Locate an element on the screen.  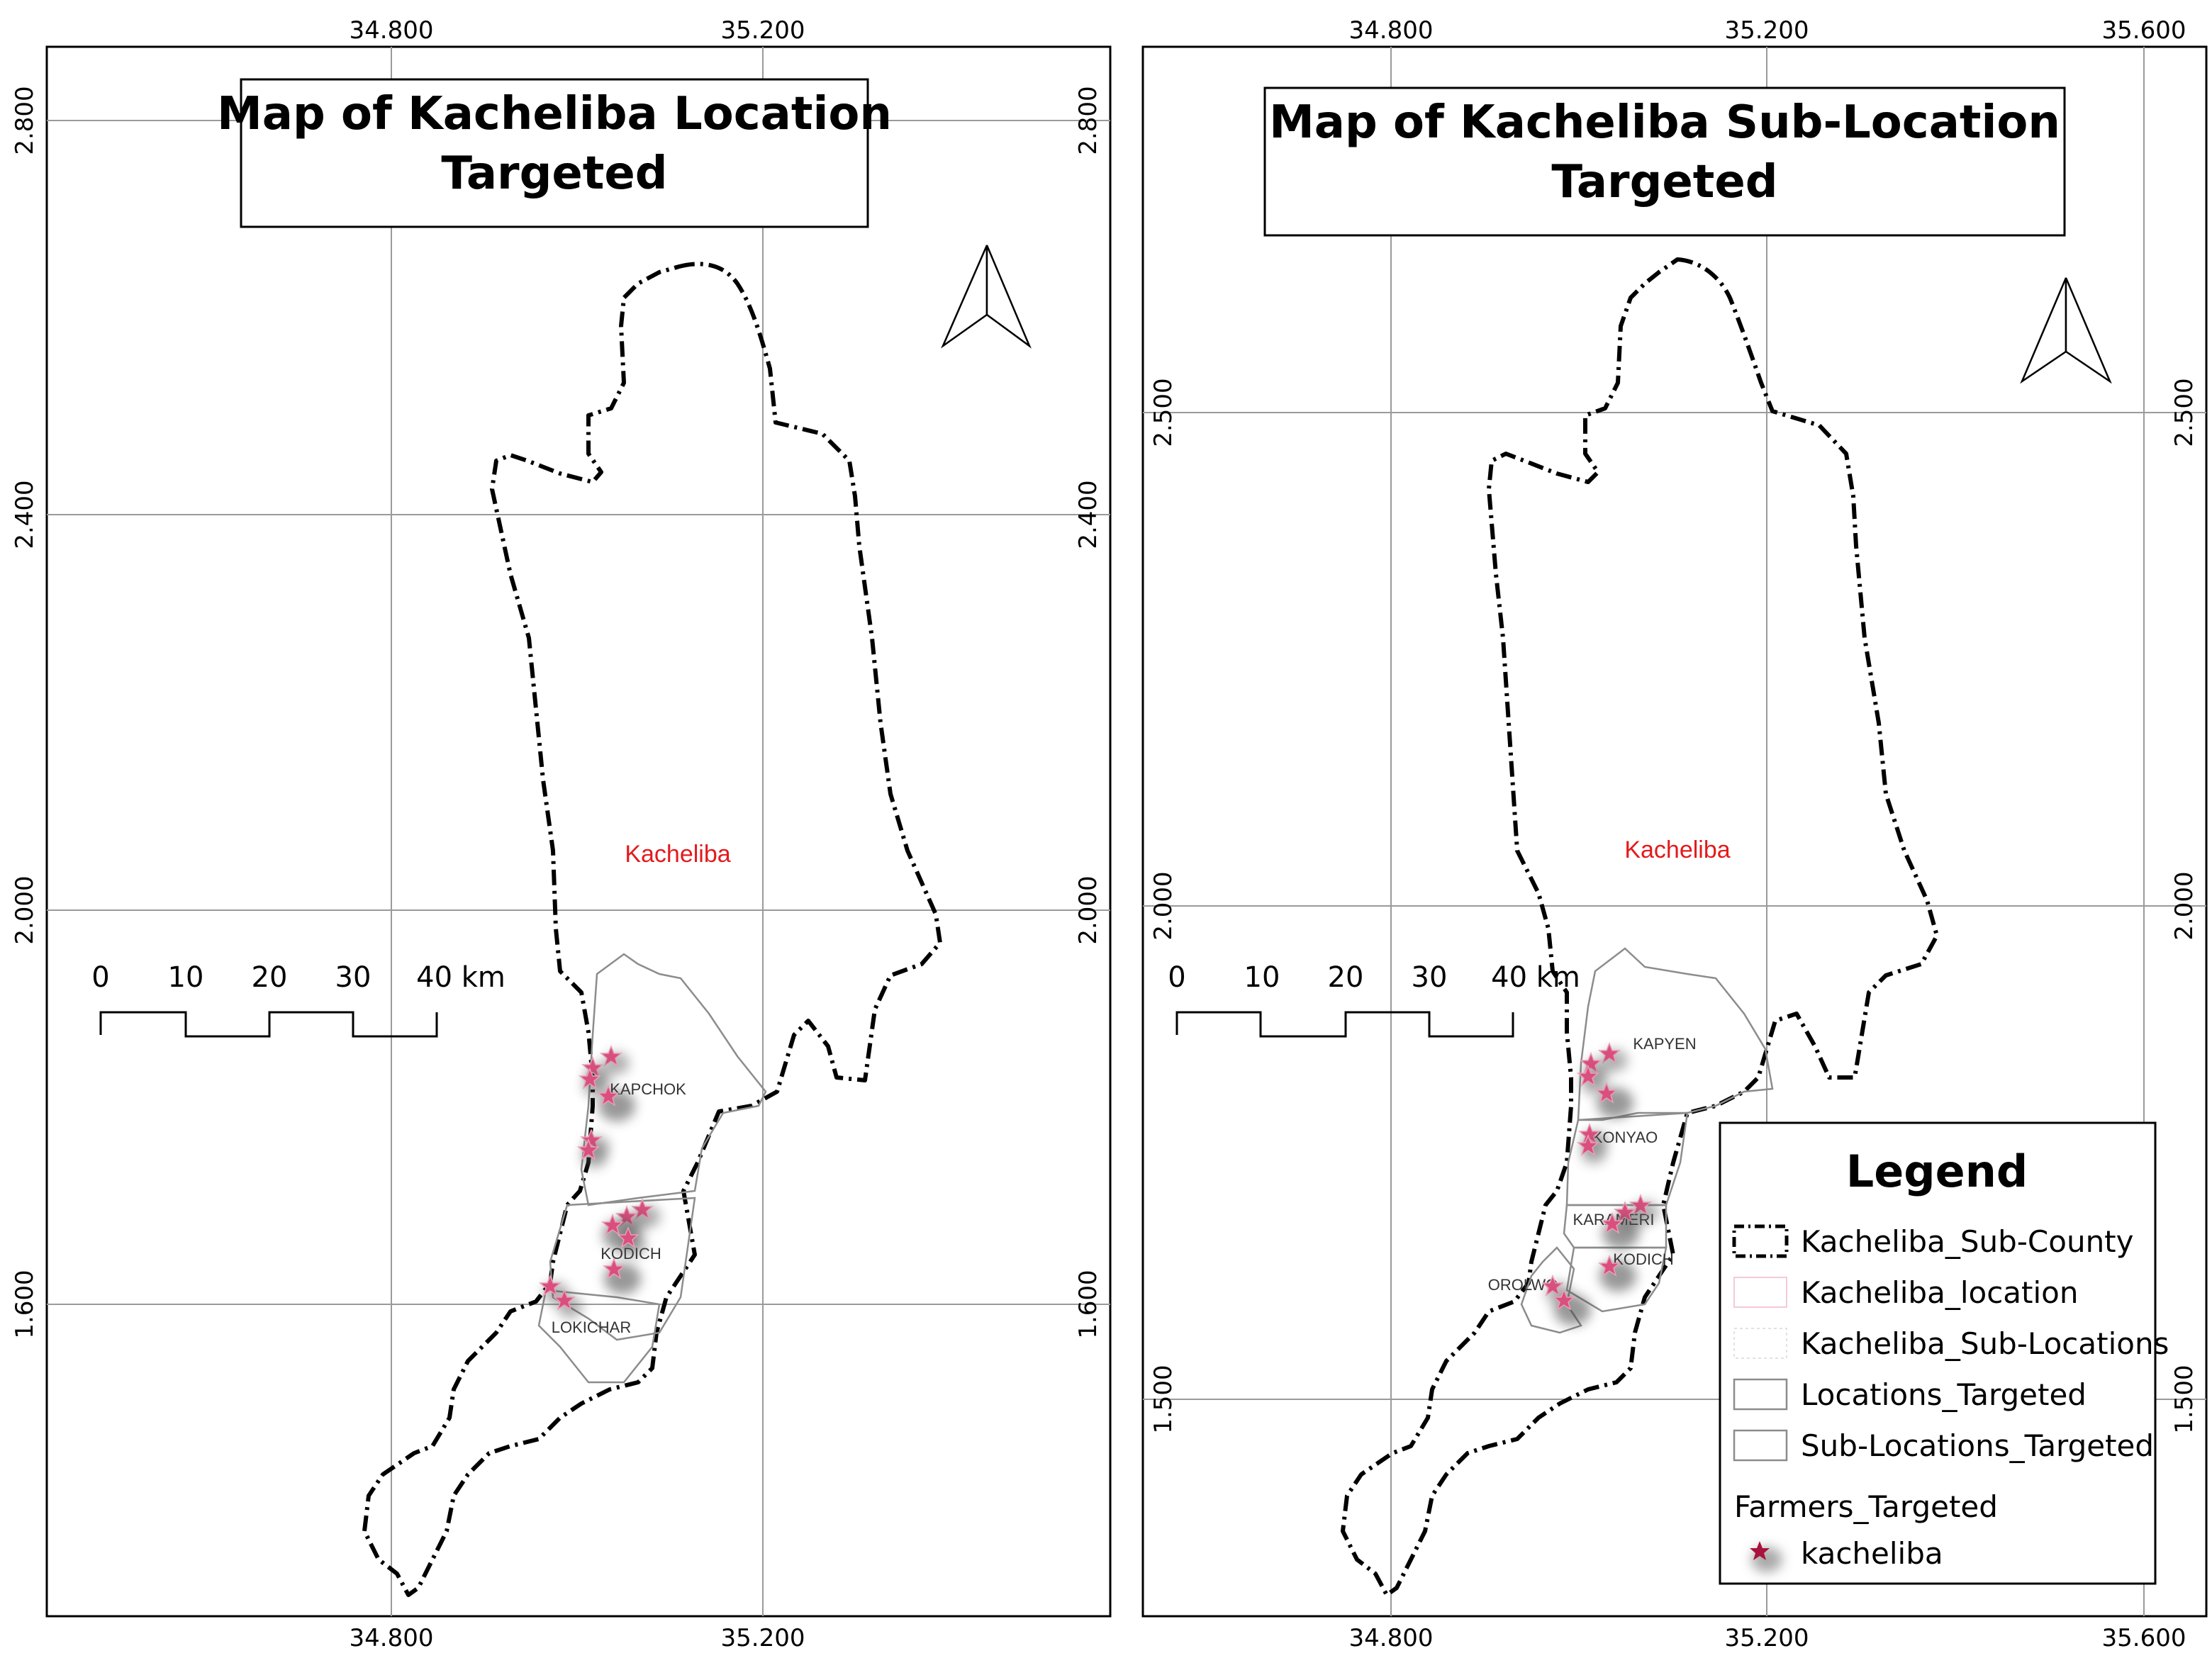
location-scale-bar: 0 10 20 30 40 km is located at coordinates (298, 999).